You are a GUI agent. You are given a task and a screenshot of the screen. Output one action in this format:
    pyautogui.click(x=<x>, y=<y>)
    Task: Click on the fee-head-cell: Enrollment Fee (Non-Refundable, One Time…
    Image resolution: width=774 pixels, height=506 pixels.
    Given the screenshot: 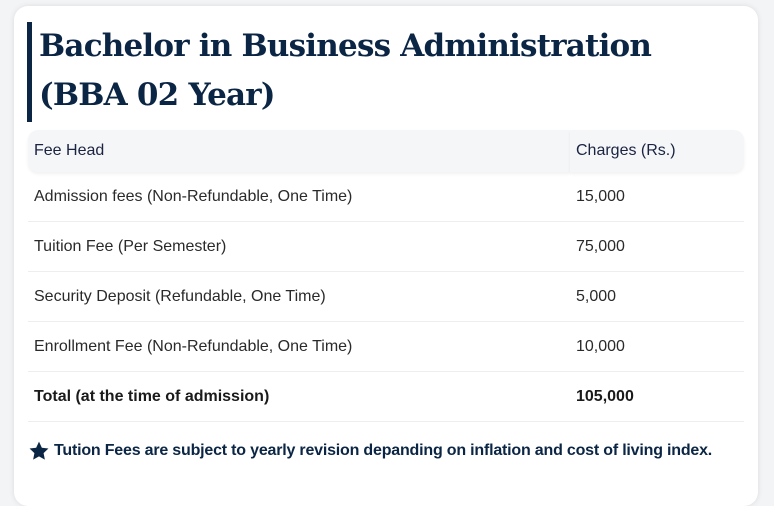 What is the action you would take?
    pyautogui.click(x=299, y=346)
    